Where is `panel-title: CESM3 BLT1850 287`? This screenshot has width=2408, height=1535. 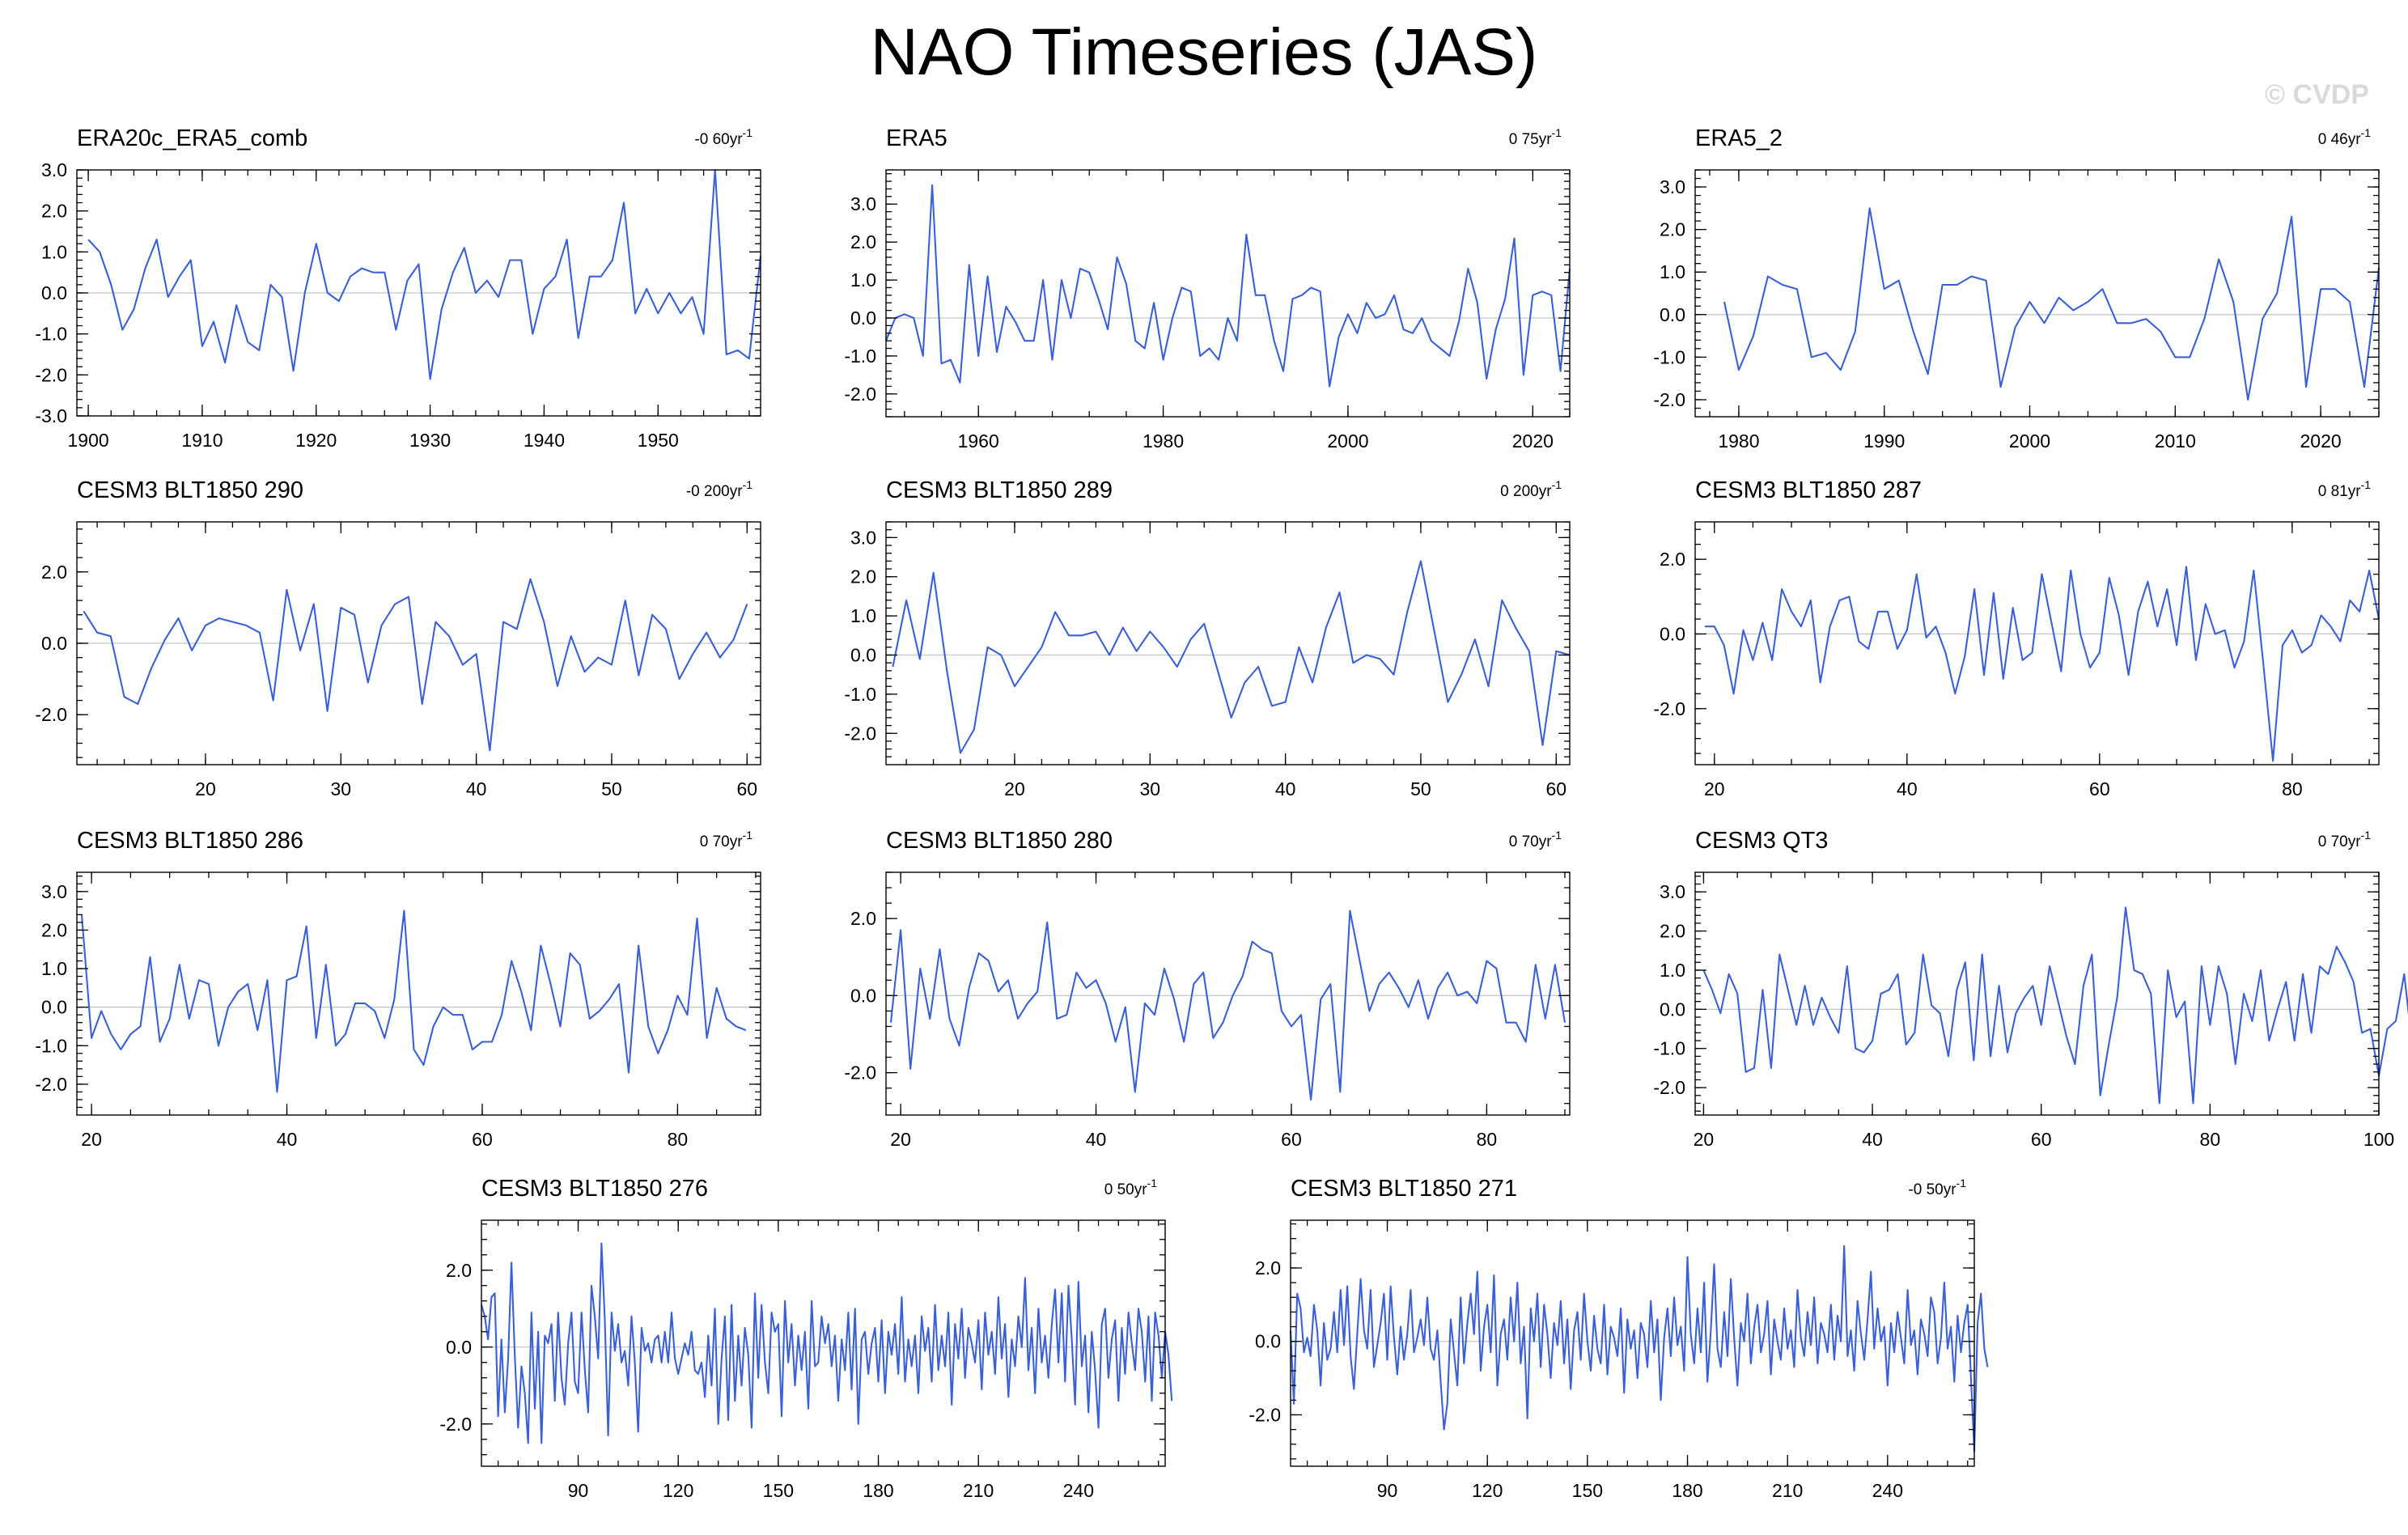
panel-title: CESM3 BLT1850 287 is located at coordinates (1808, 490).